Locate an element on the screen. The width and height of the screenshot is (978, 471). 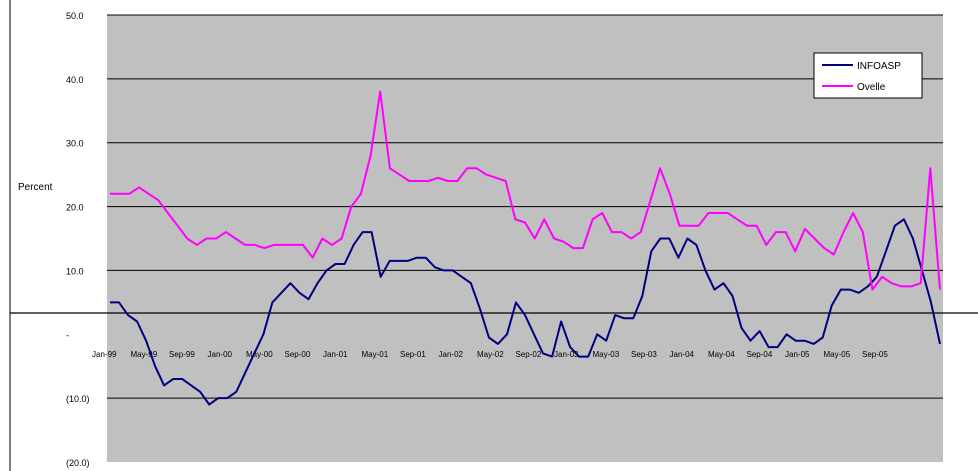
x-tick-label: Jan-05 is located at coordinates (797, 354).